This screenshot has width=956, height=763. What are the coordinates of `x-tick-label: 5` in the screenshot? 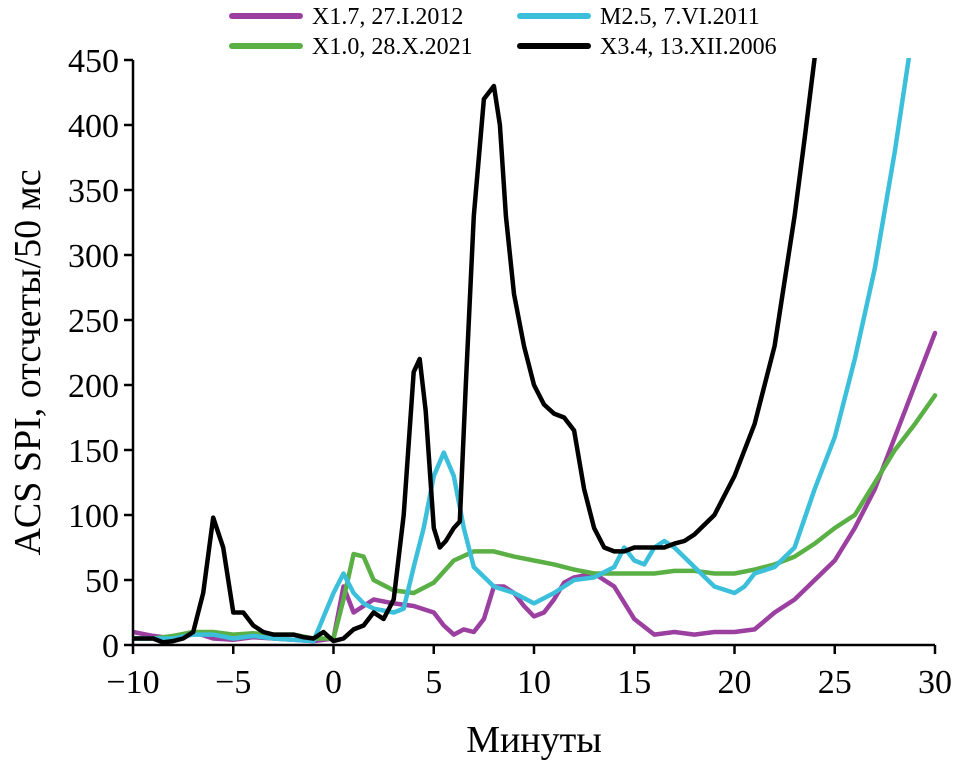 It's located at (433, 682).